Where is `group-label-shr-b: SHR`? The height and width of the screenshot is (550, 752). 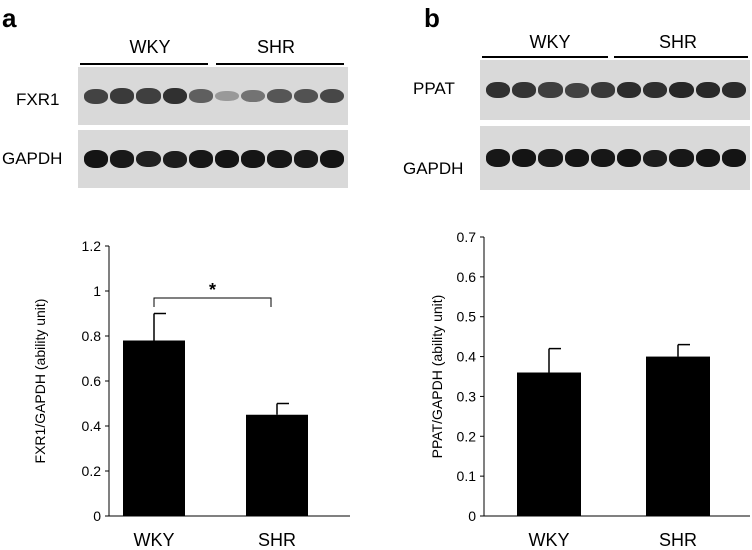
group-label-shr-b: SHR is located at coordinates (677, 42).